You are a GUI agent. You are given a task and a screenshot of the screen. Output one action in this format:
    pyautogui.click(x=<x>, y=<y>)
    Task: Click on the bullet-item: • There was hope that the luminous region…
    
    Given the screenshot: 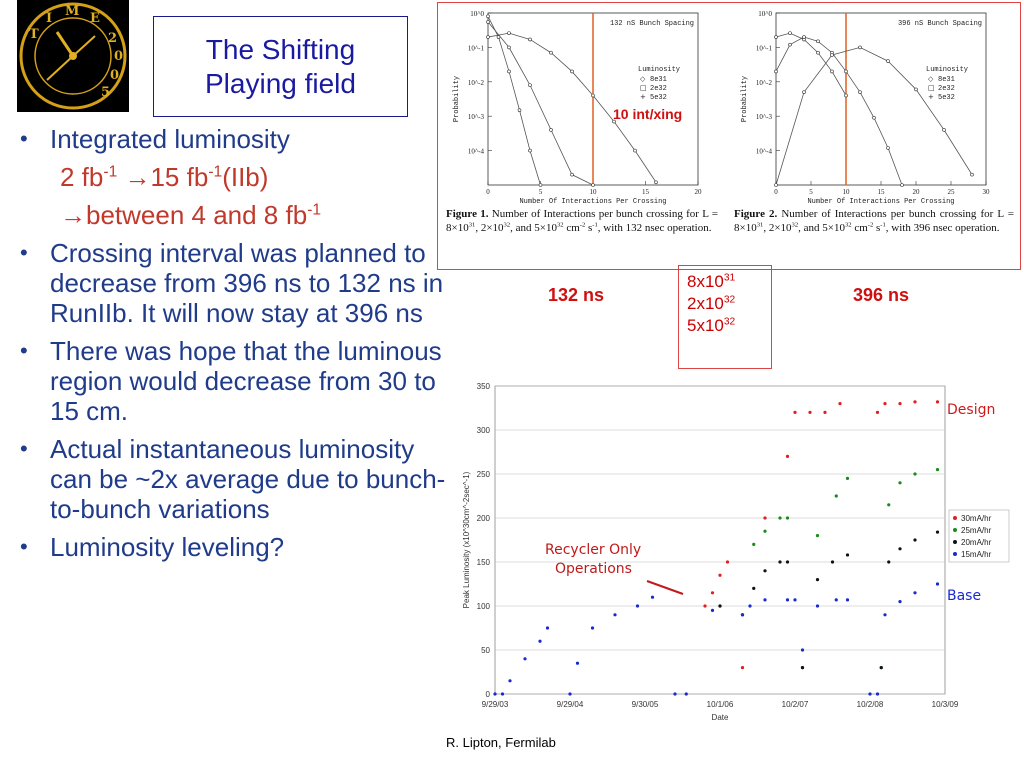 What is the action you would take?
    pyautogui.click(x=231, y=381)
    